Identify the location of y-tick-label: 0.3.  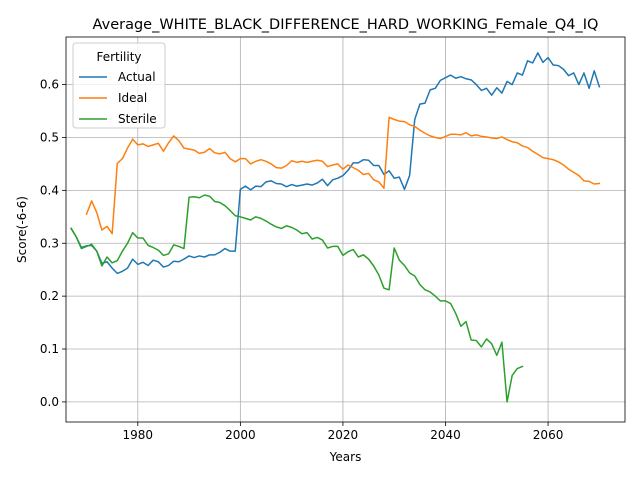
(49, 243).